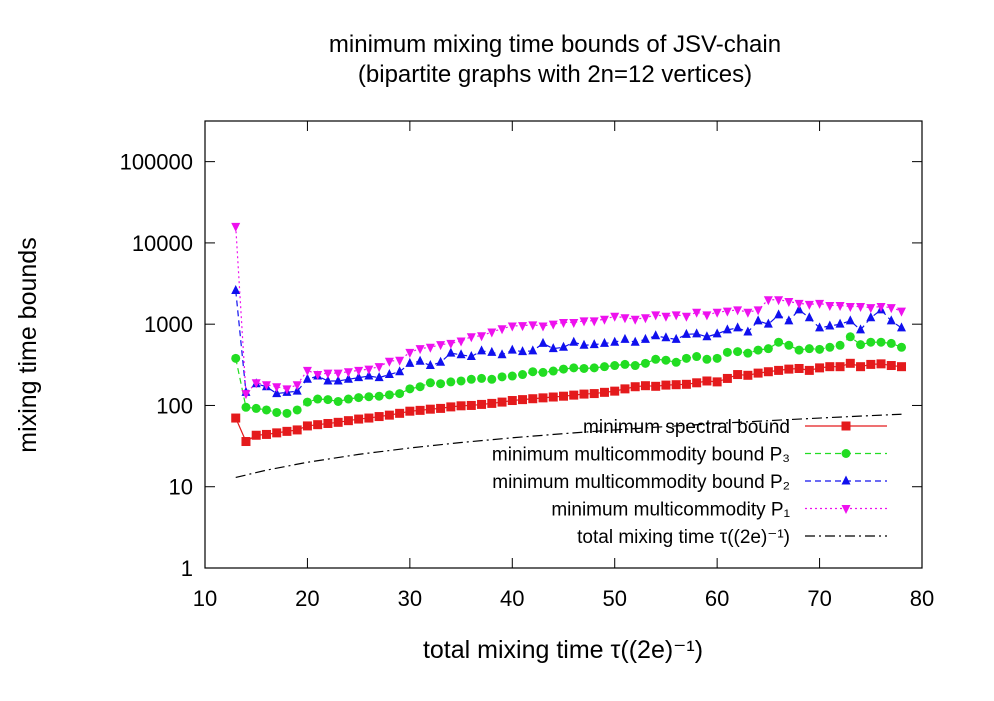  What do you see at coordinates (187, 568) in the screenshot?
I see `y-tick-label: 1` at bounding box center [187, 568].